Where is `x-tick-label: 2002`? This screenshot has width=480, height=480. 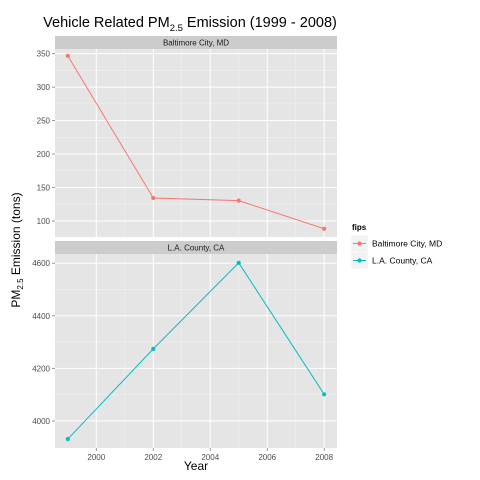
x-tick-label: 2002 is located at coordinates (153, 457).